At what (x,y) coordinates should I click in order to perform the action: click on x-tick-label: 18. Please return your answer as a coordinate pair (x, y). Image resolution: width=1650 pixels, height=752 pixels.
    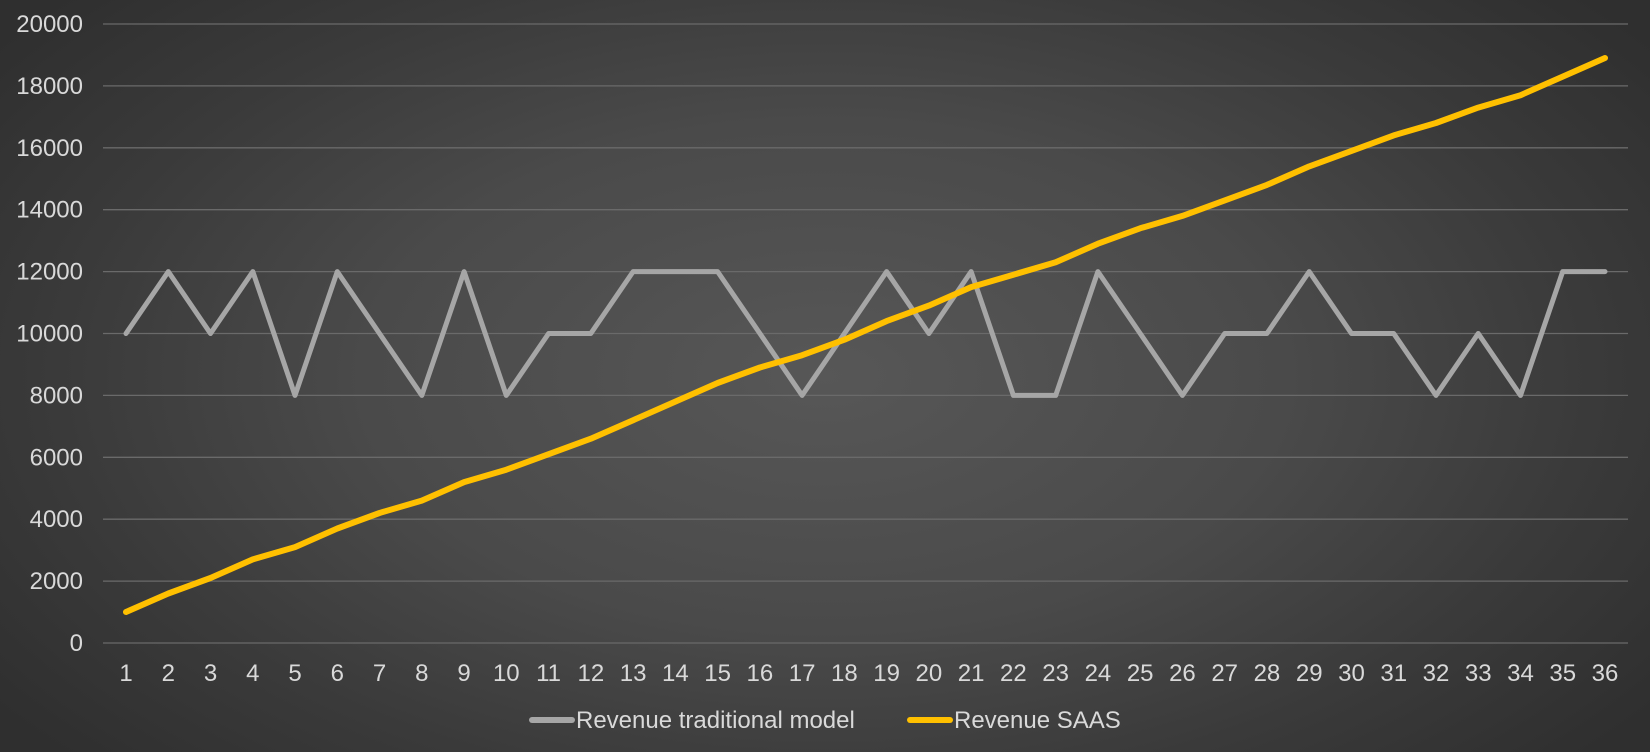
    Looking at the image, I should click on (844, 673).